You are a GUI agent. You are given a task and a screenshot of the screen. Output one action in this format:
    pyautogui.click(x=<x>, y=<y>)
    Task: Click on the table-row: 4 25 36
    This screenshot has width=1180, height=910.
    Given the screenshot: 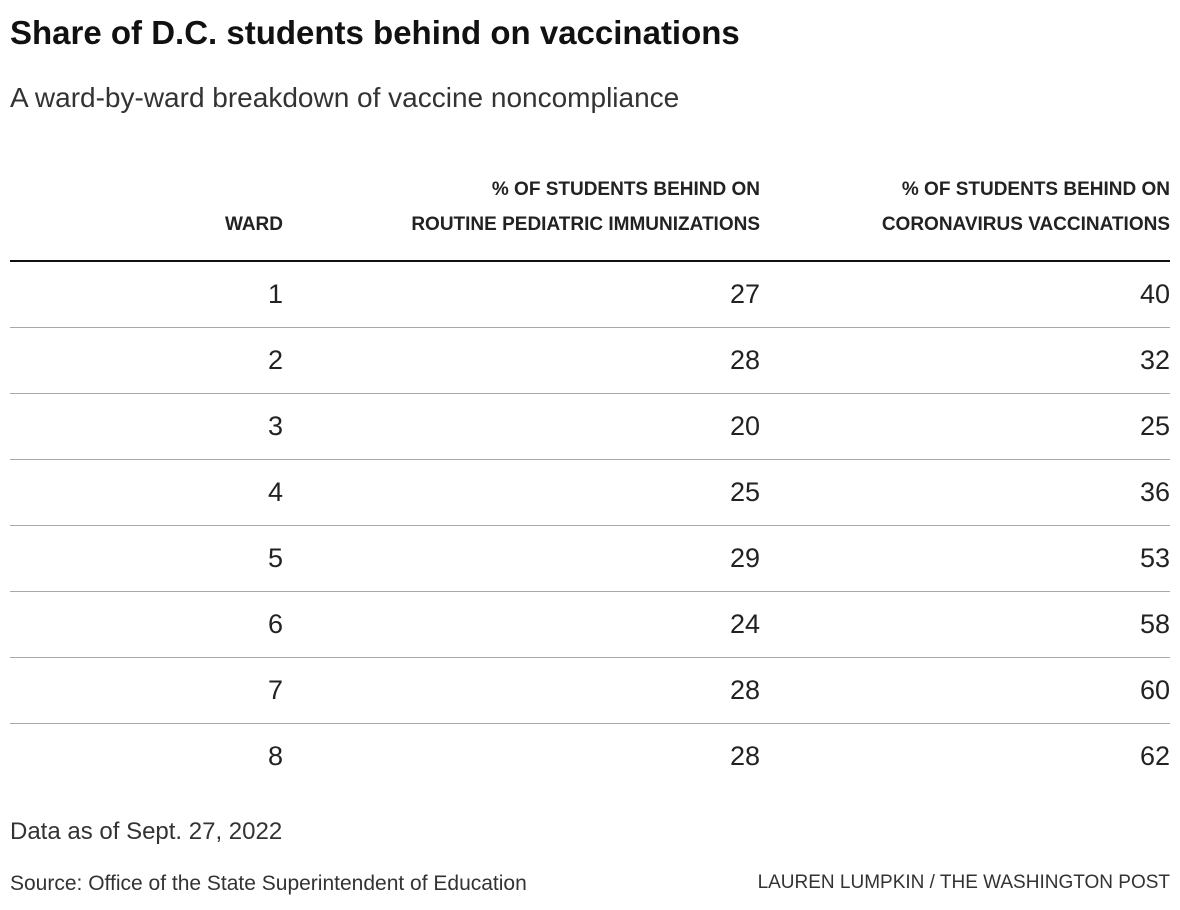 What is the action you would take?
    pyautogui.click(x=590, y=492)
    